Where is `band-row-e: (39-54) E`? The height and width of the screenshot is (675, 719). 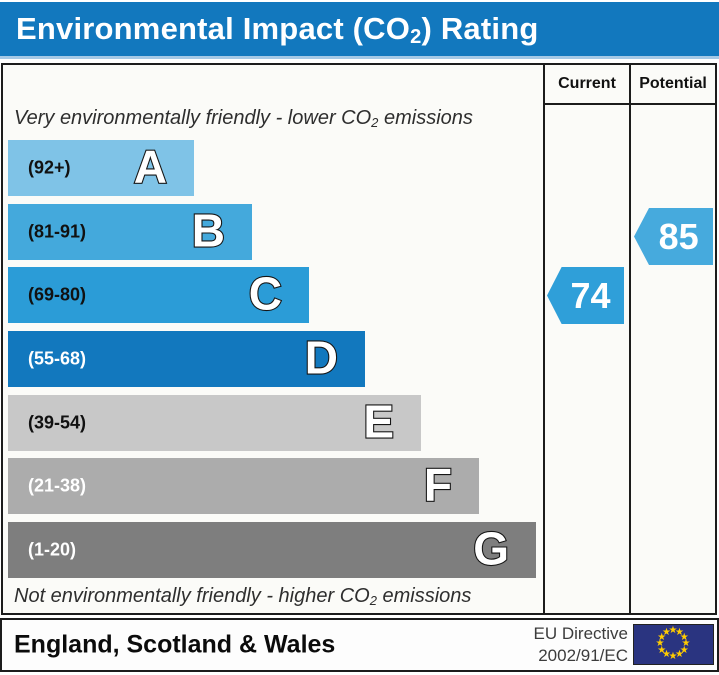 band-row-e: (39-54) E is located at coordinates (214, 423).